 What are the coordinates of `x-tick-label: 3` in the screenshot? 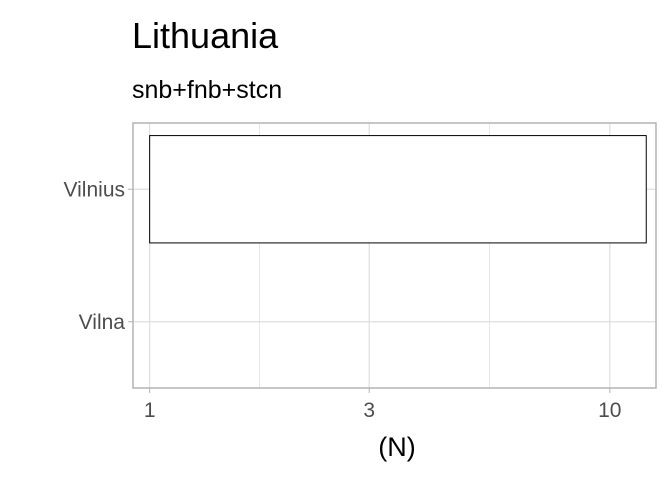 It's located at (369, 410).